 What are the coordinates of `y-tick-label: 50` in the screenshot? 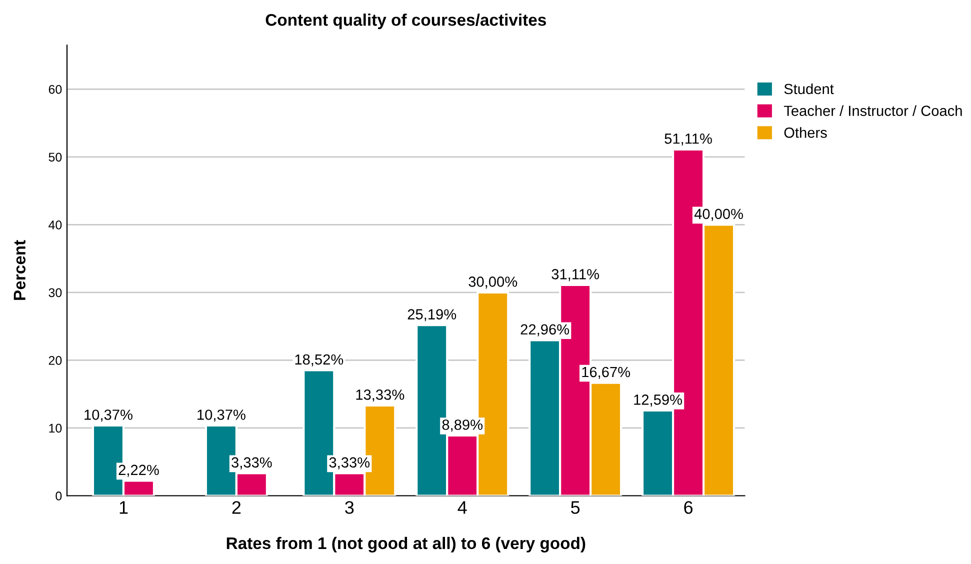 It's located at (55, 157).